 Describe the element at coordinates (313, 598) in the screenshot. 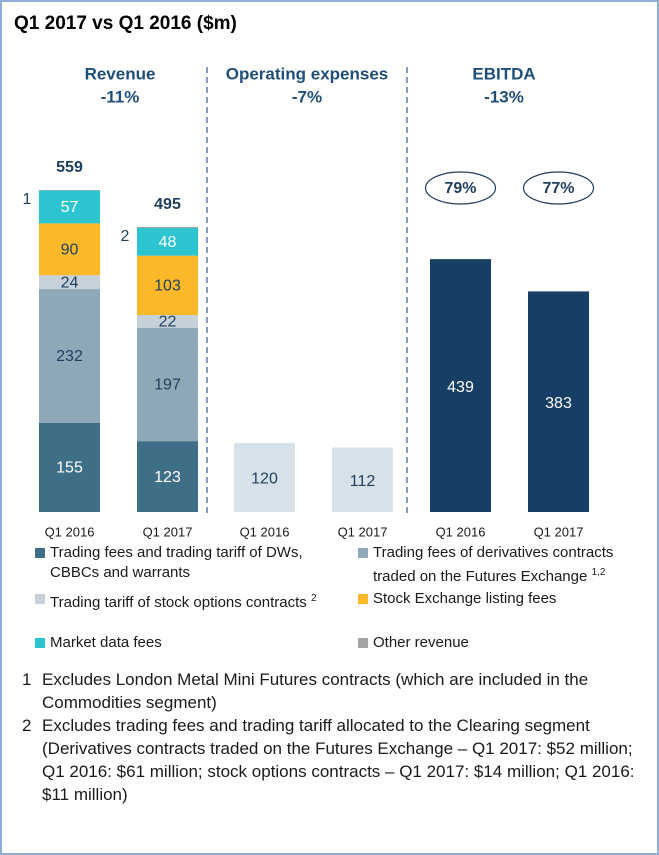

I see `legend-note: 2` at that location.